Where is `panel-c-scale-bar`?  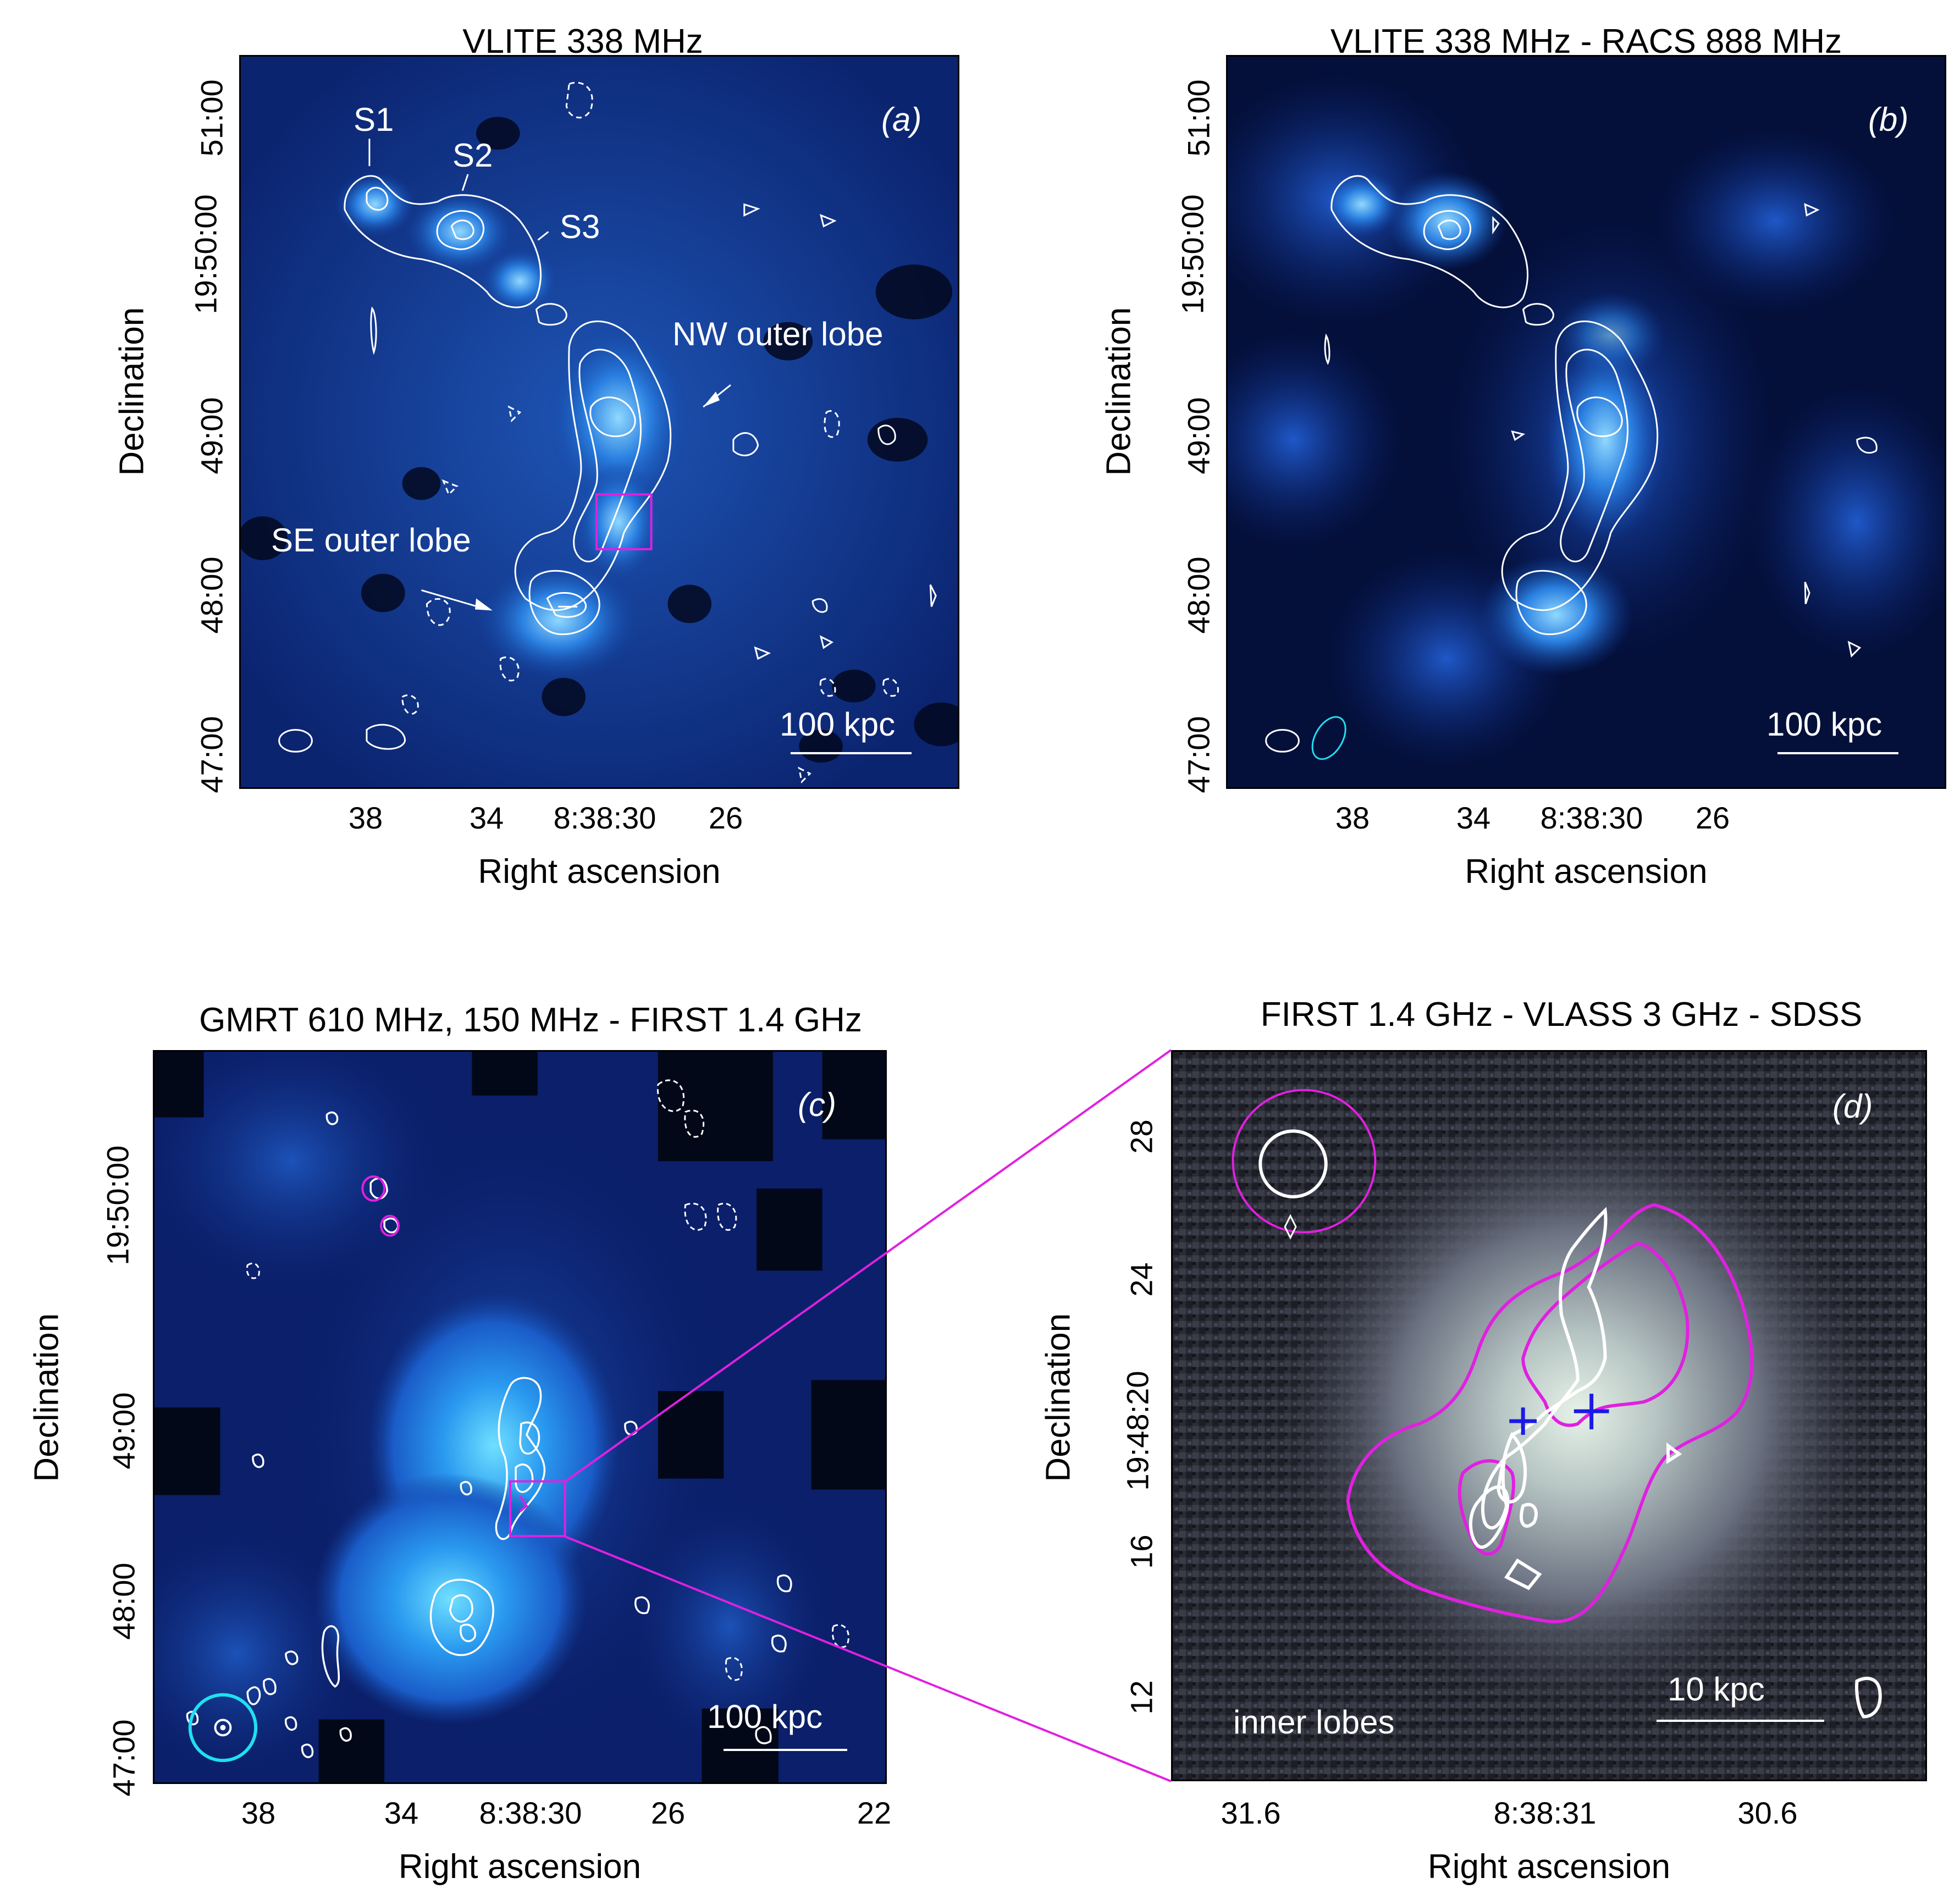
panel-c-scale-bar is located at coordinates (785, 1750).